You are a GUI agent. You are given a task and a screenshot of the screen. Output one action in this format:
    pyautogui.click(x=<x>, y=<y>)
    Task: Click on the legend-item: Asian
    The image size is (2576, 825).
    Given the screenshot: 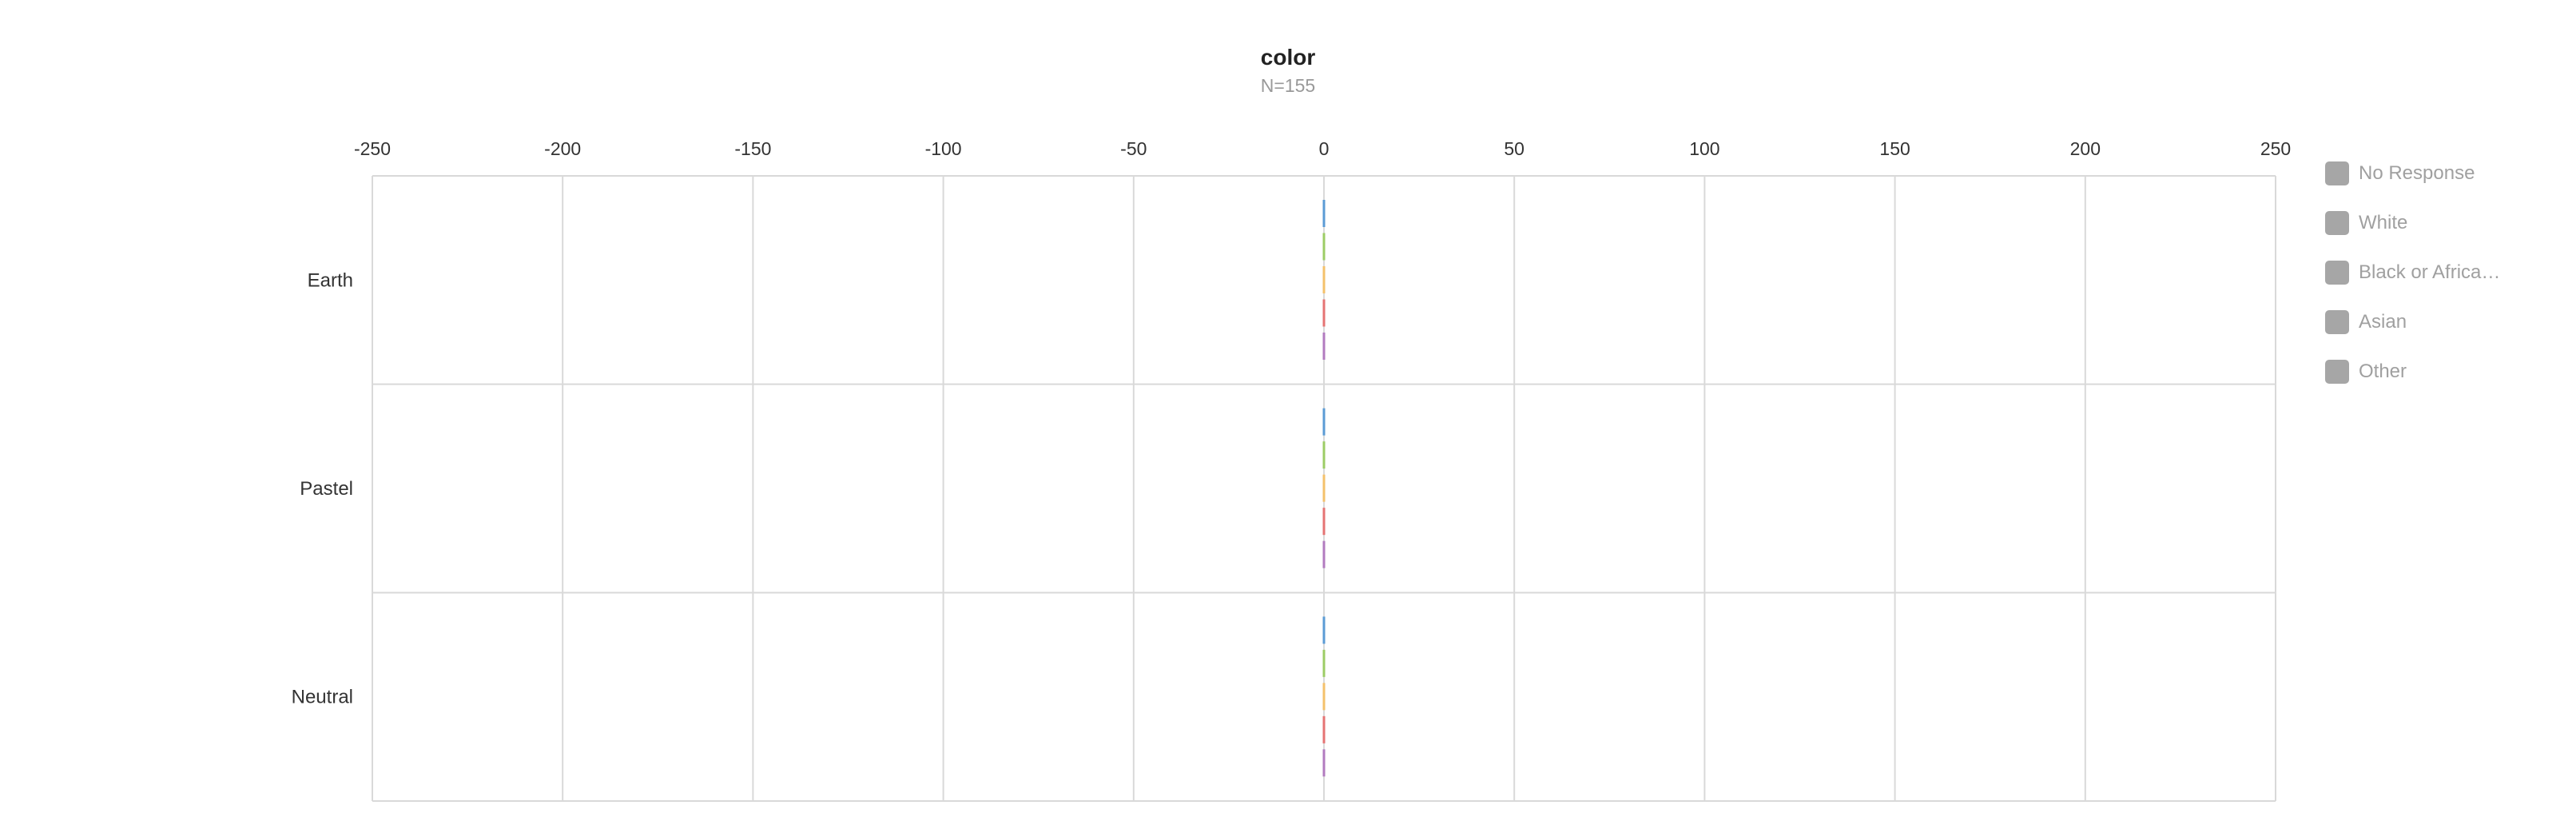 What is the action you would take?
    pyautogui.click(x=2412, y=322)
    